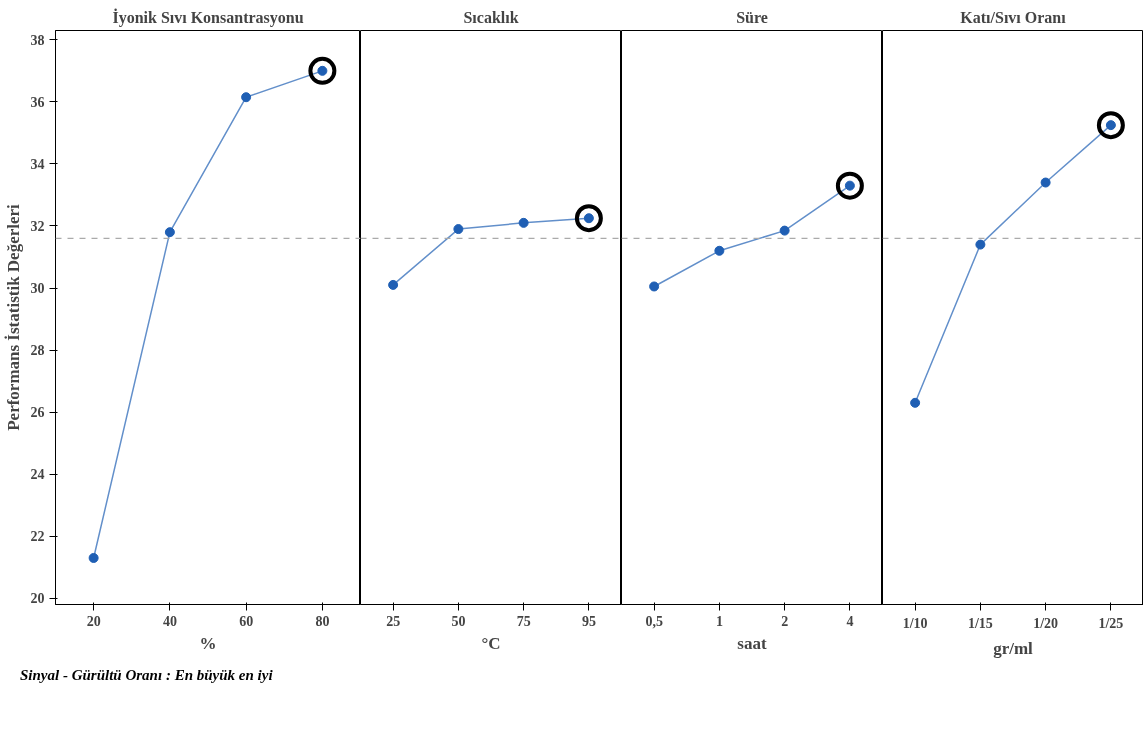  Describe the element at coordinates (915, 623) in the screenshot. I see `x-tick-label: 1/10` at that location.